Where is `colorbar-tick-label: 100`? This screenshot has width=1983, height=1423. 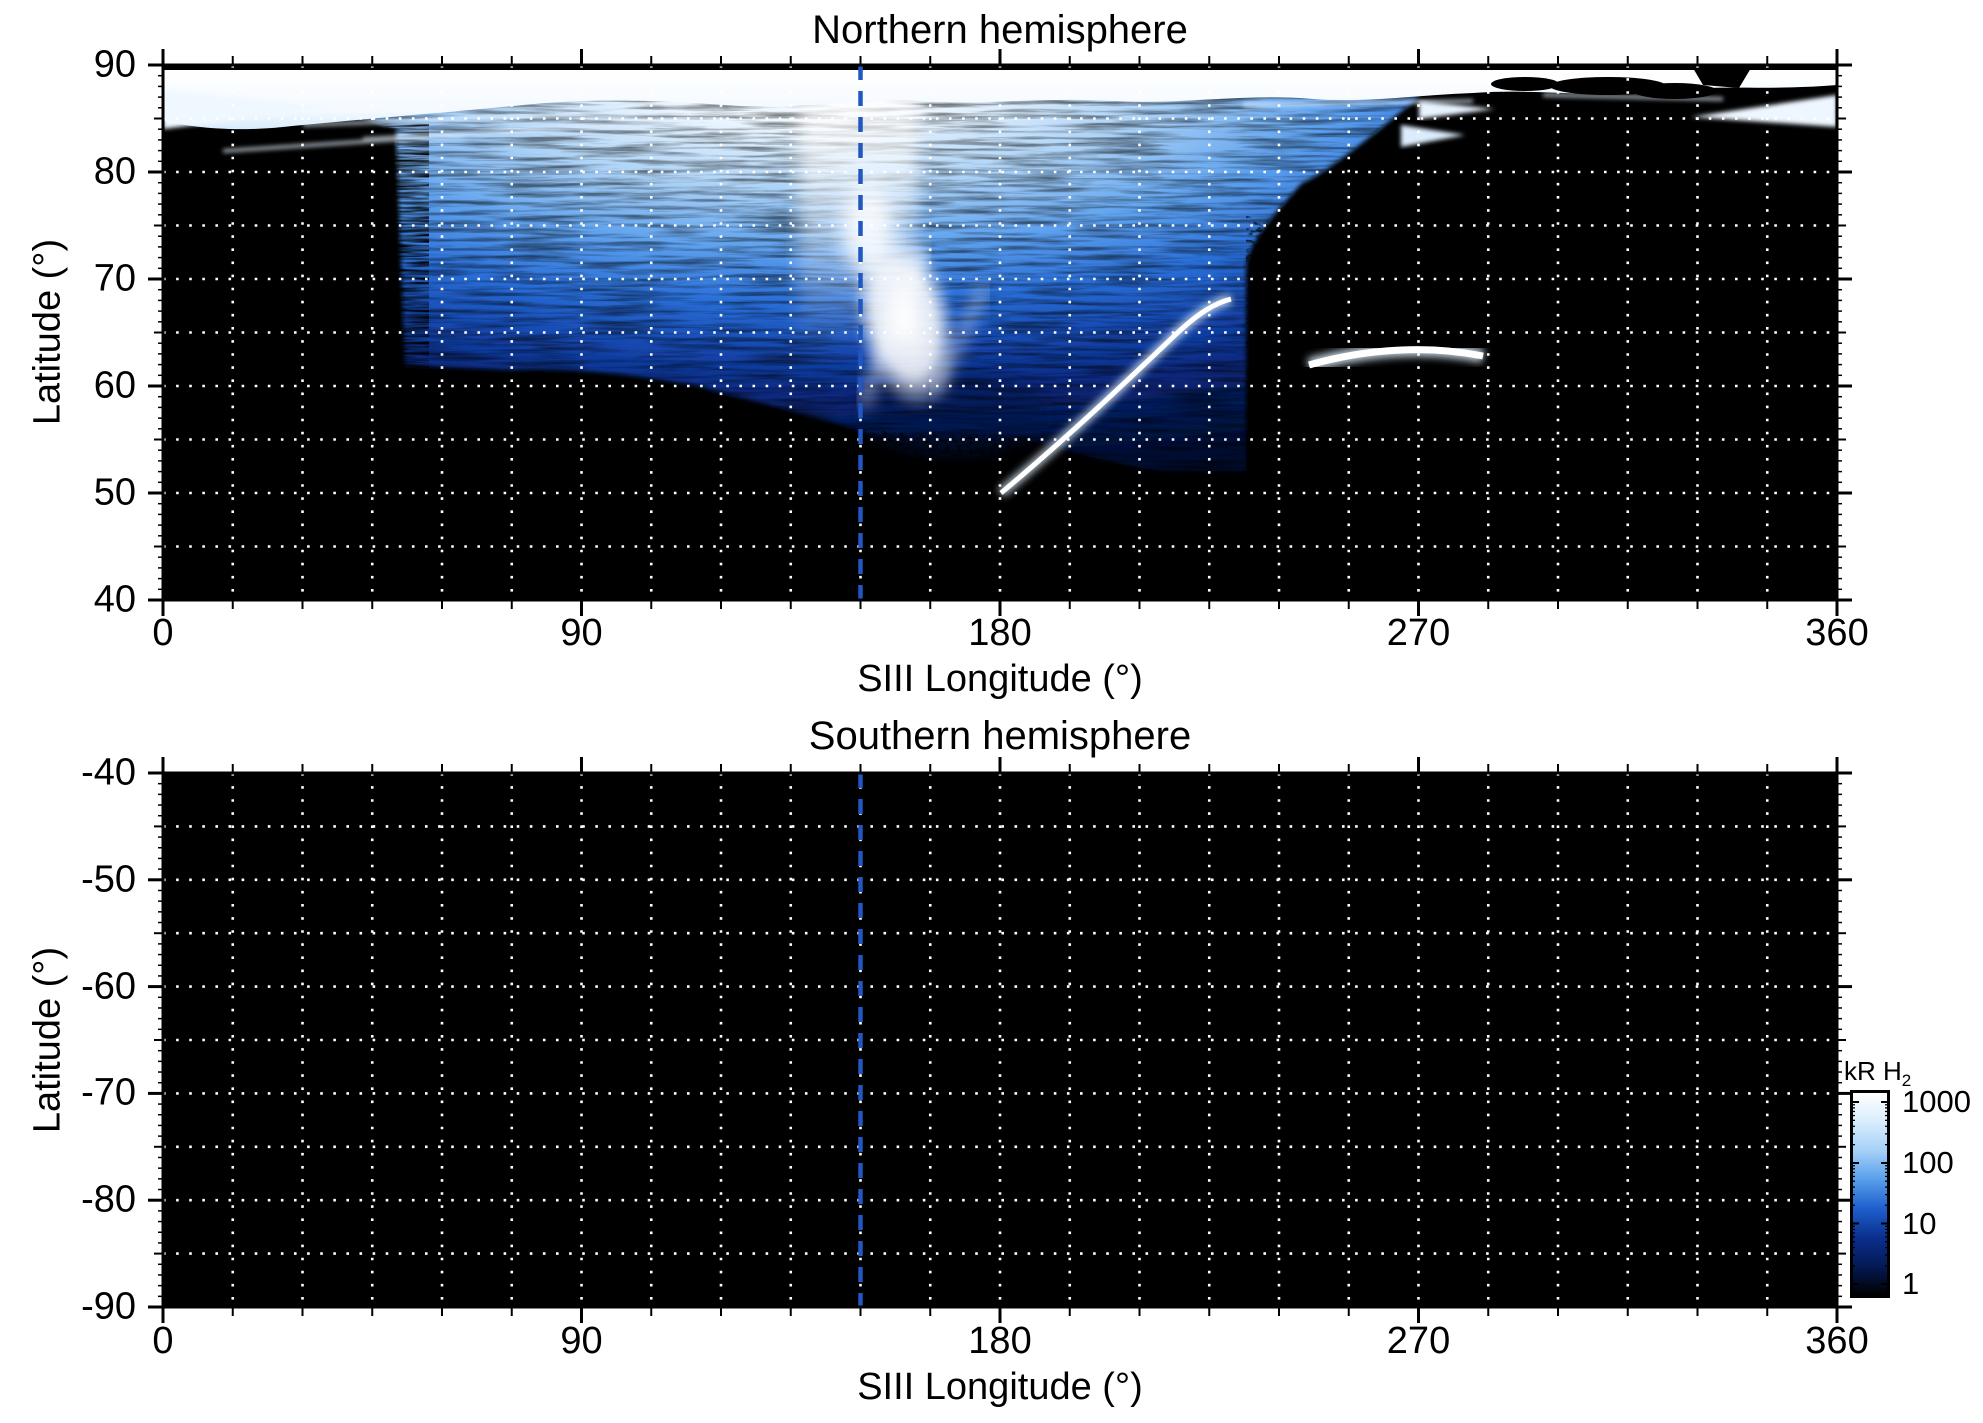 colorbar-tick-label: 100 is located at coordinates (1928, 1162).